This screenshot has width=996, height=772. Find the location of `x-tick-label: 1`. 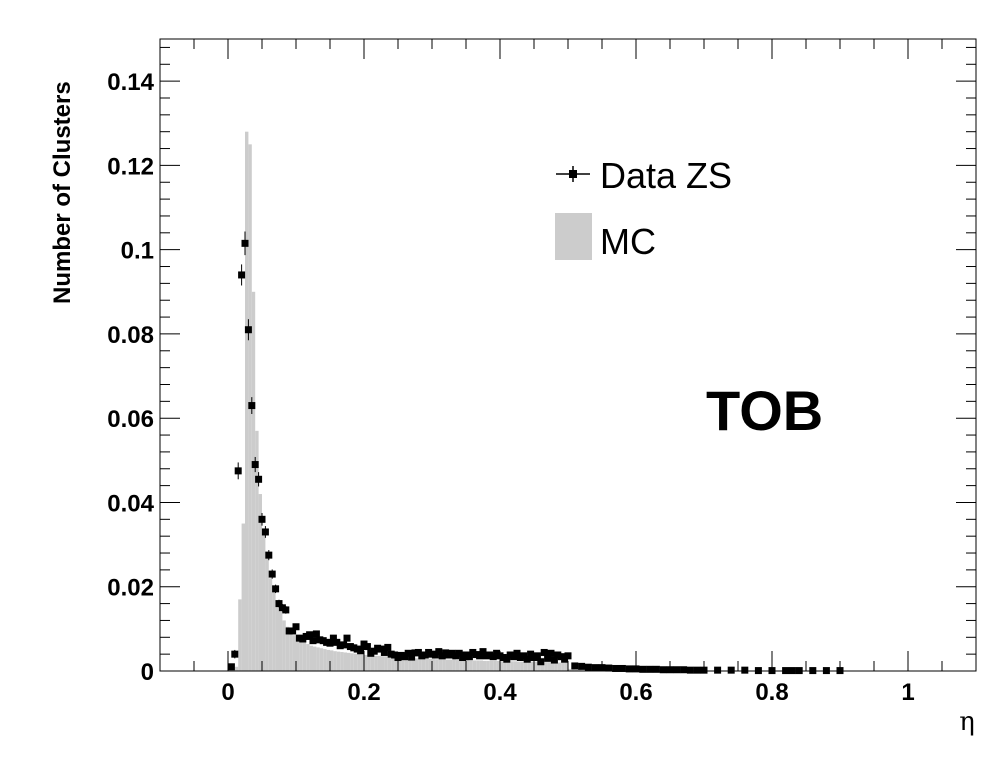

x-tick-label: 1 is located at coordinates (907, 692).